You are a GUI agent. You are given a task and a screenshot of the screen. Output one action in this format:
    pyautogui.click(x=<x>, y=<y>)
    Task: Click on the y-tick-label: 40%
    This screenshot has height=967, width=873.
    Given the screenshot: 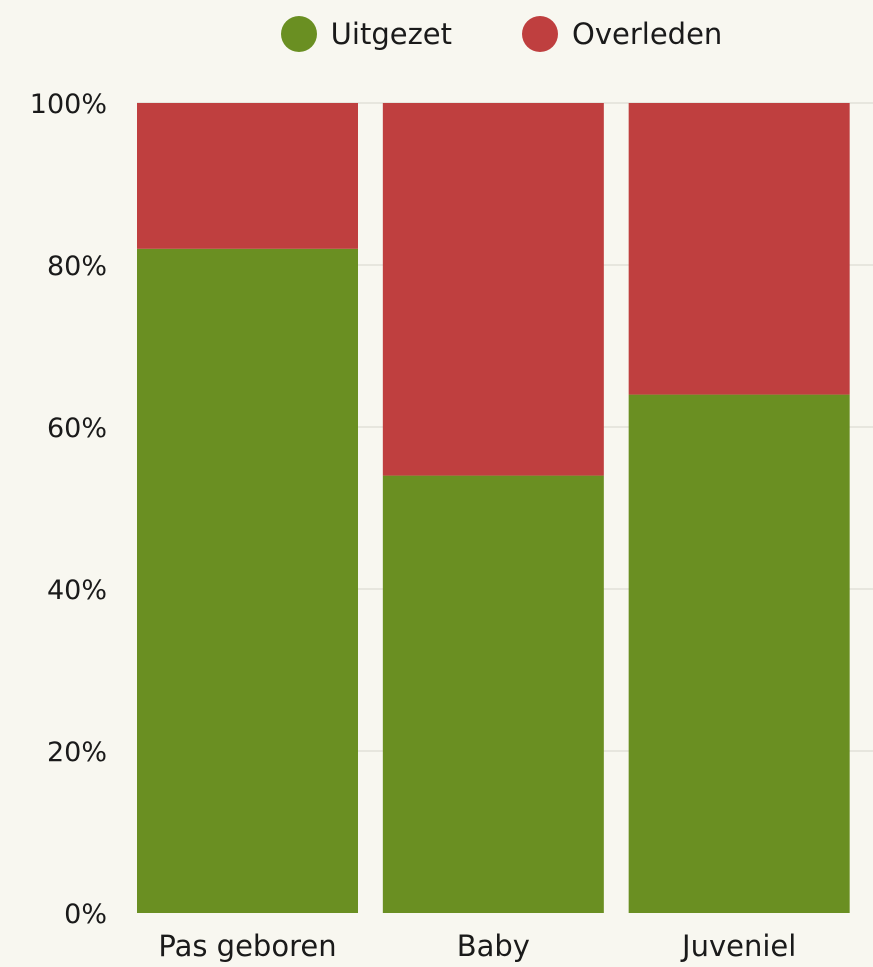 What is the action you would take?
    pyautogui.click(x=77, y=590)
    